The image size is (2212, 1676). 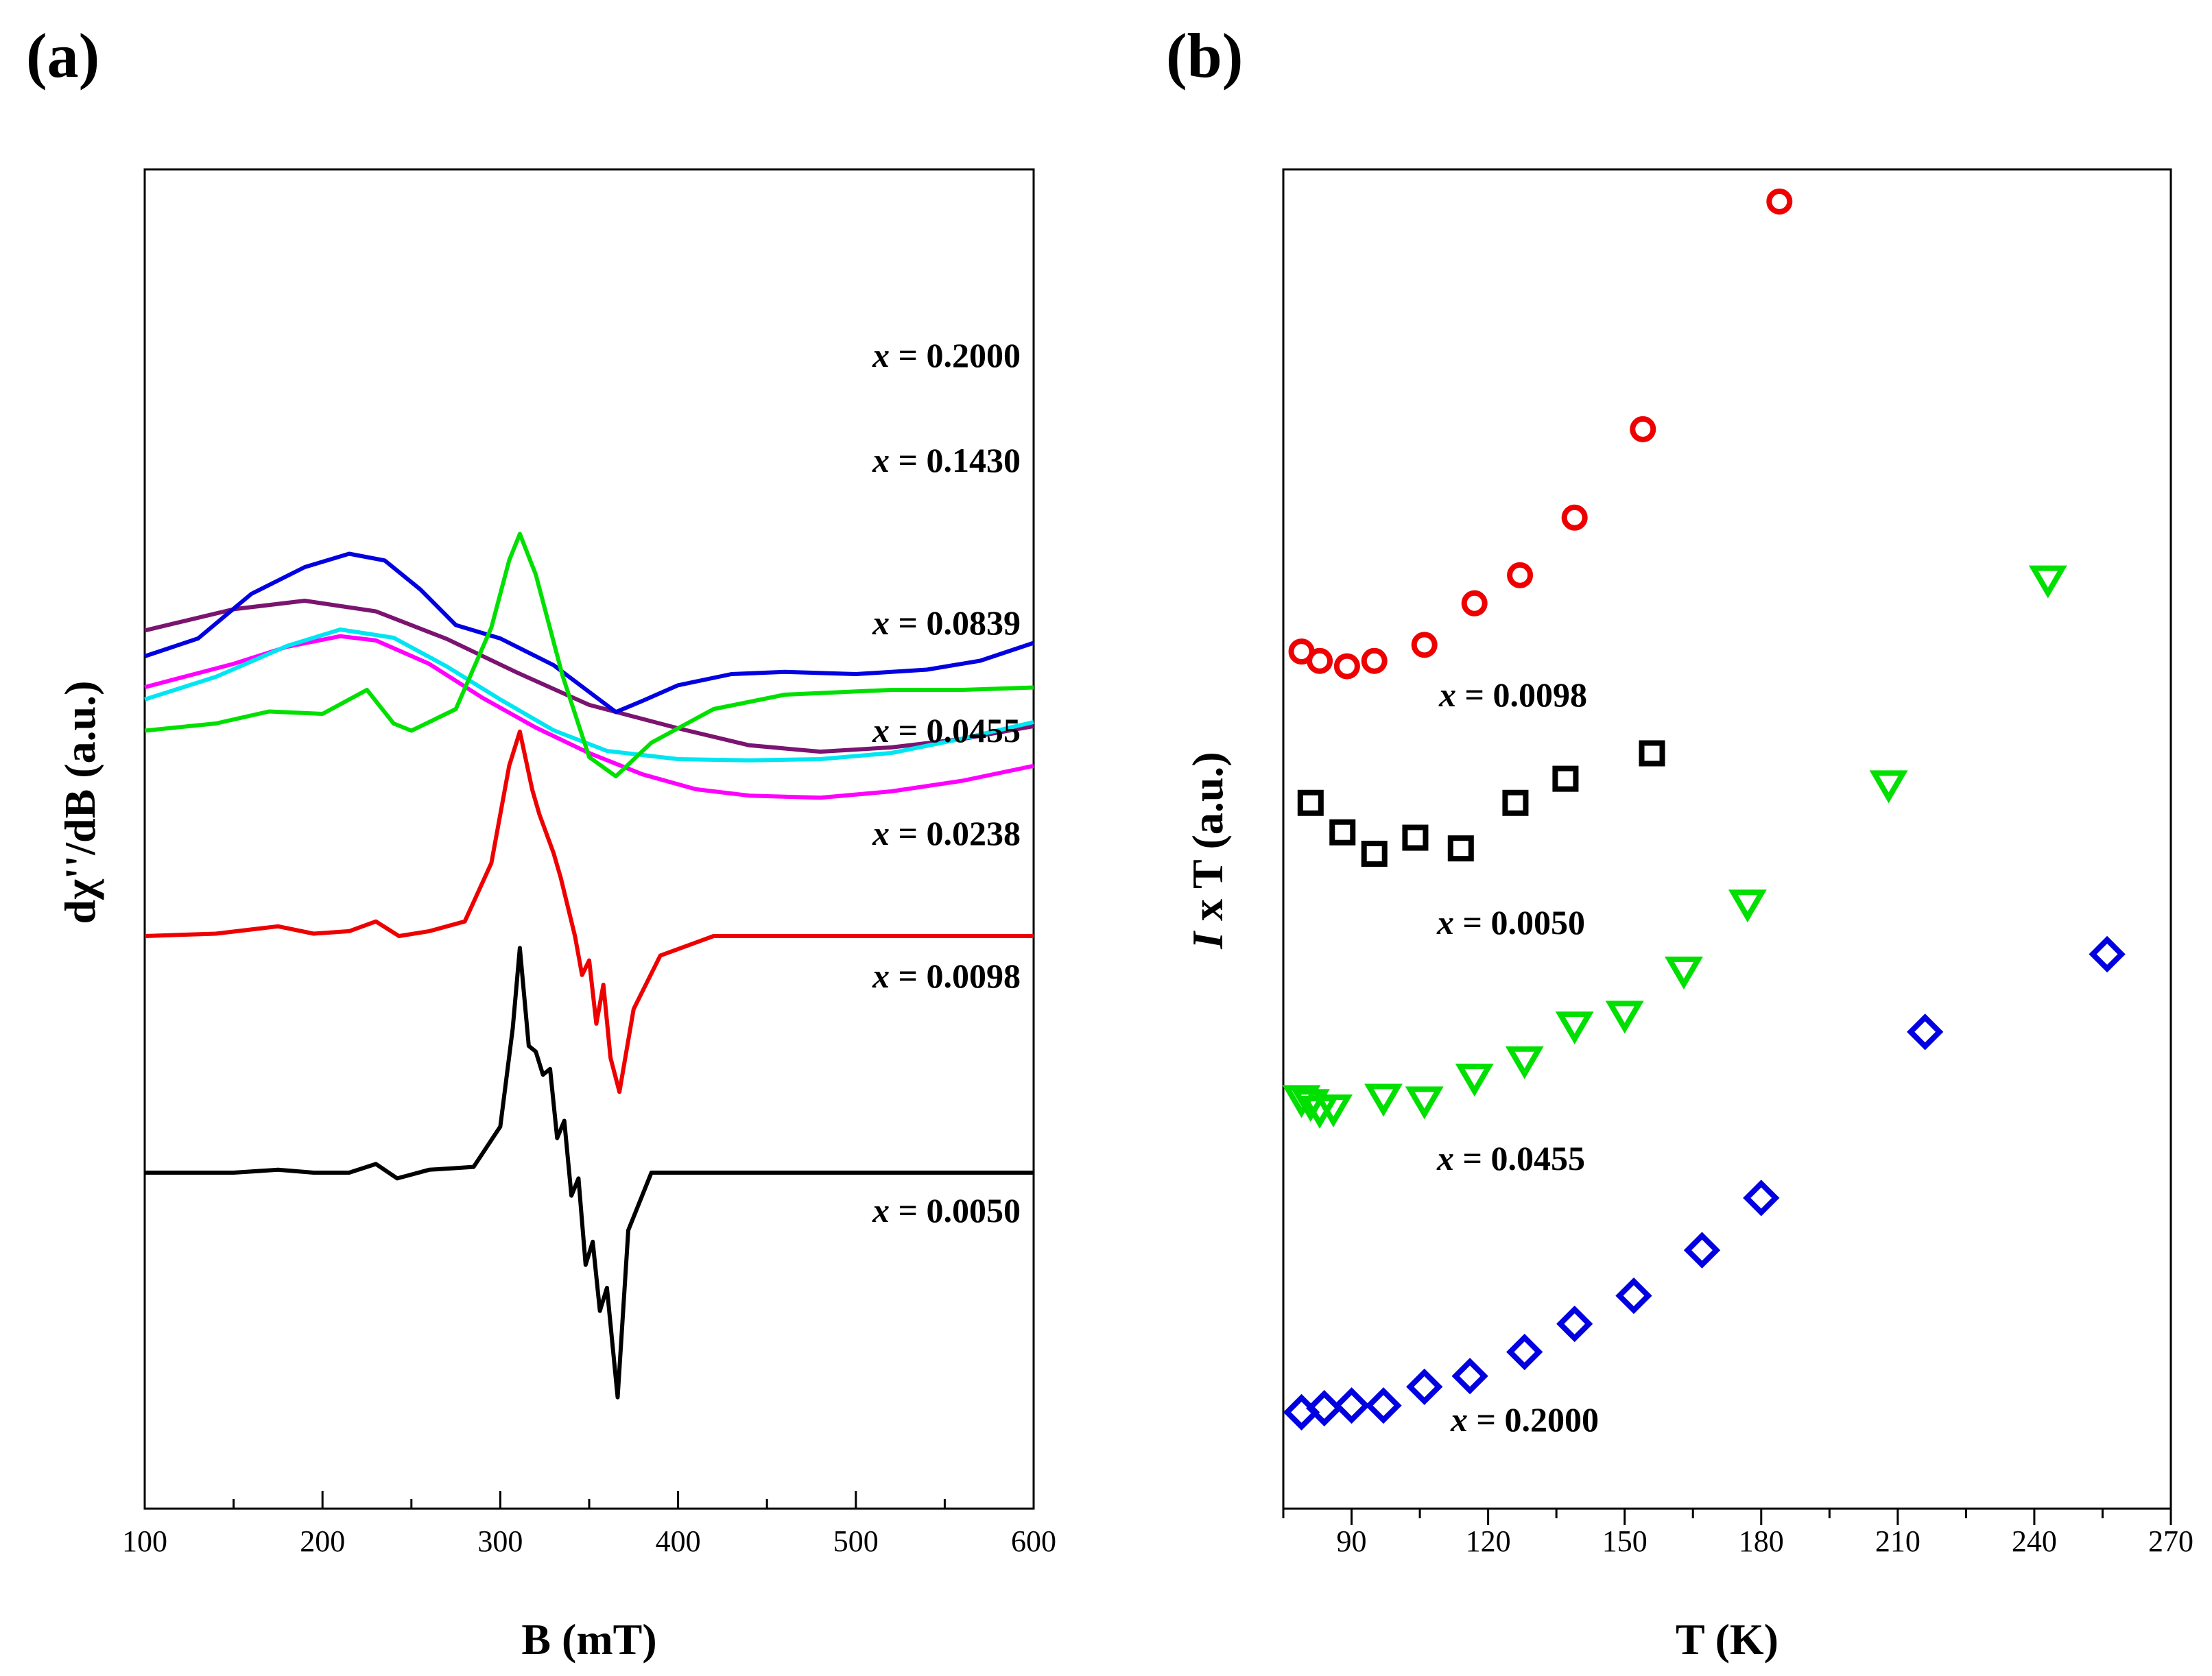 What do you see at coordinates (947, 730) in the screenshot?
I see `curve-label: x = 0.0455` at bounding box center [947, 730].